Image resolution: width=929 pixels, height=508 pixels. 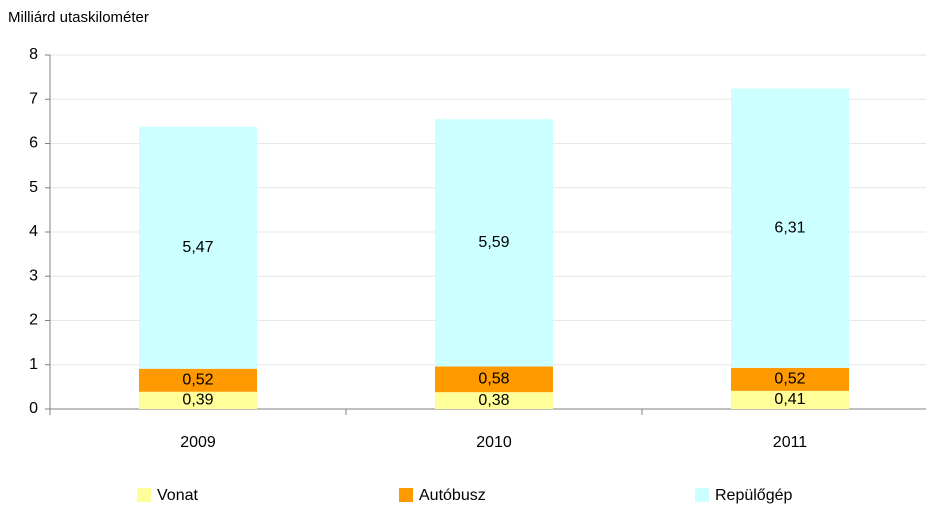 I want to click on data-label: 0,41, so click(x=789, y=399).